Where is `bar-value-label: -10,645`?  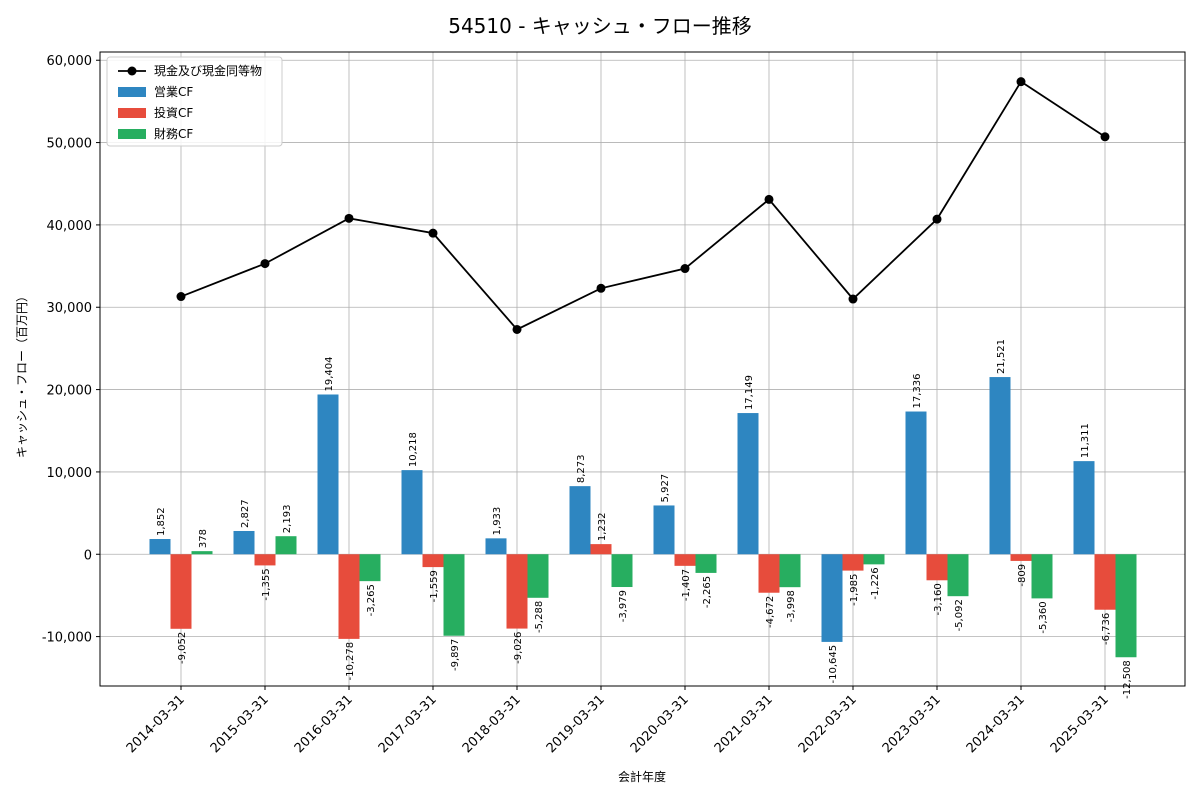 bar-value-label: -10,645 is located at coordinates (833, 664).